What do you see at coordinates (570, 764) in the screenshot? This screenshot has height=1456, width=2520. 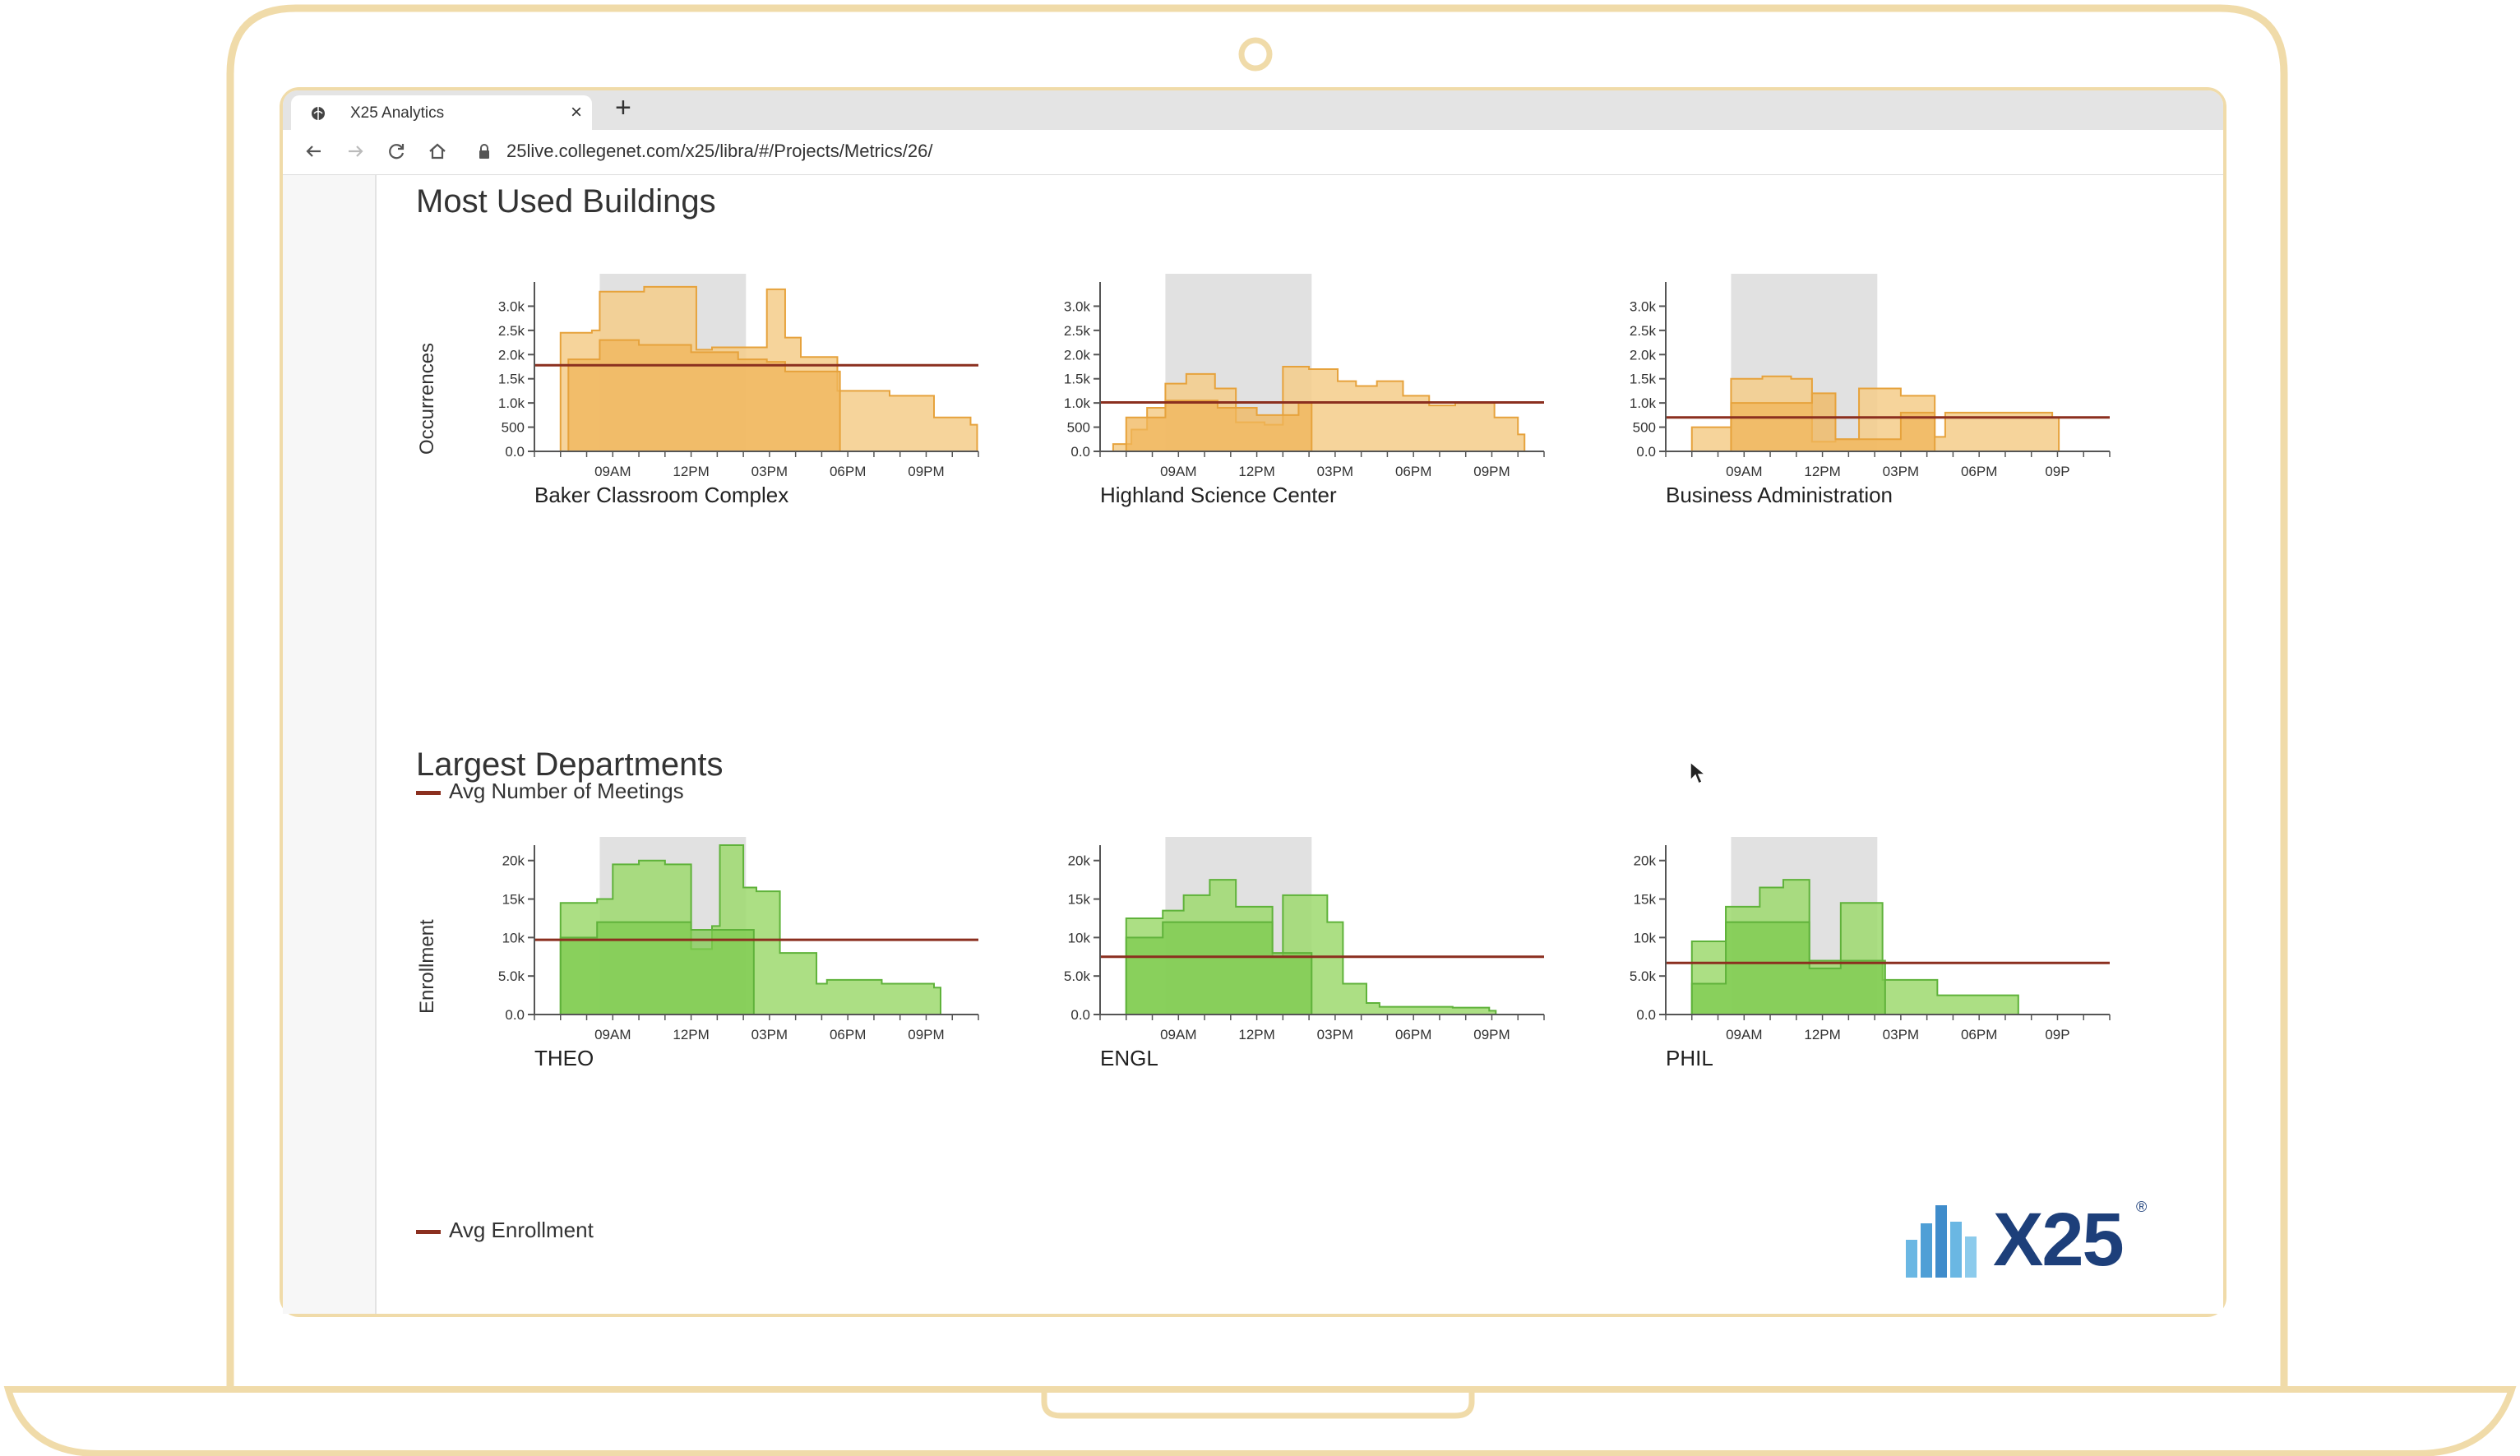 I see `departments-section-title: Largest Departments` at bounding box center [570, 764].